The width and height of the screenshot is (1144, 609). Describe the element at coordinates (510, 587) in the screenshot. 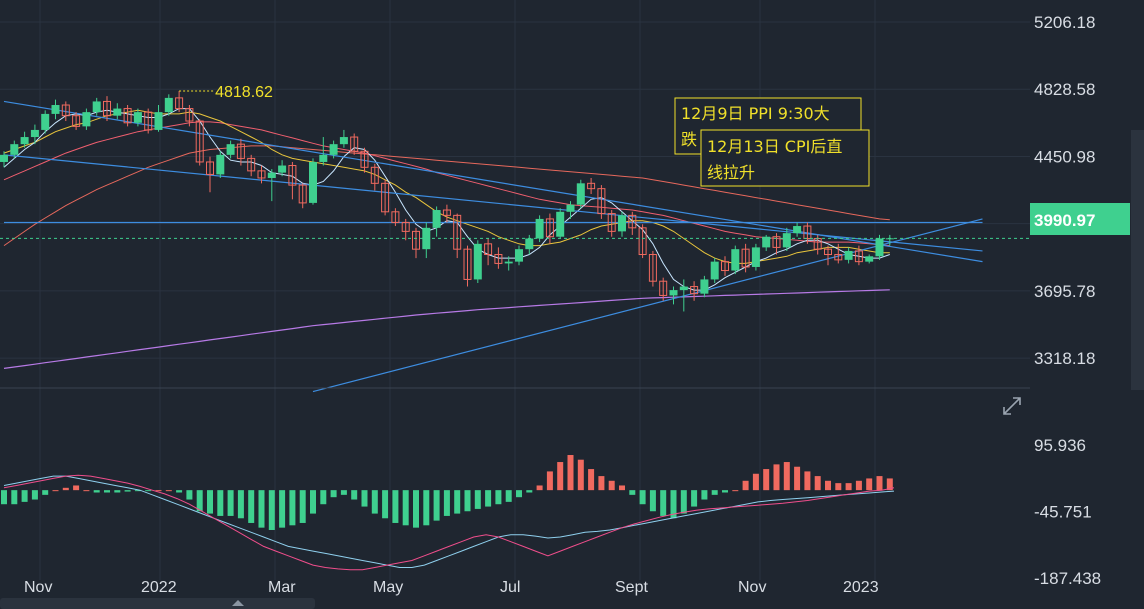

I see `time-tick-label: Jul` at that location.